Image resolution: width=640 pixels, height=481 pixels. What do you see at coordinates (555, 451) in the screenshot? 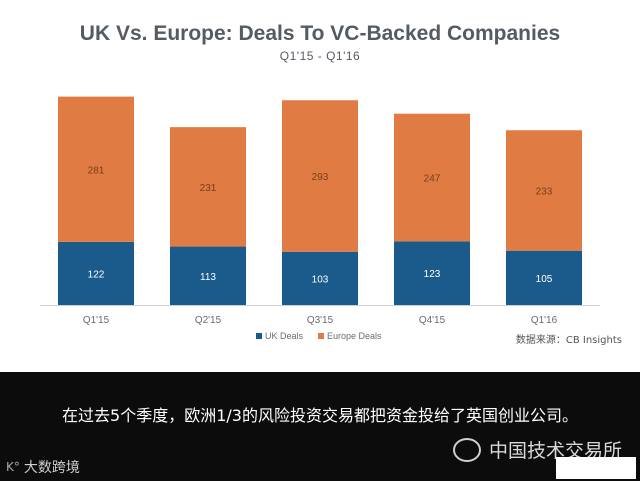
I see `watermark-right-text: 中国技术交易所` at bounding box center [555, 451].